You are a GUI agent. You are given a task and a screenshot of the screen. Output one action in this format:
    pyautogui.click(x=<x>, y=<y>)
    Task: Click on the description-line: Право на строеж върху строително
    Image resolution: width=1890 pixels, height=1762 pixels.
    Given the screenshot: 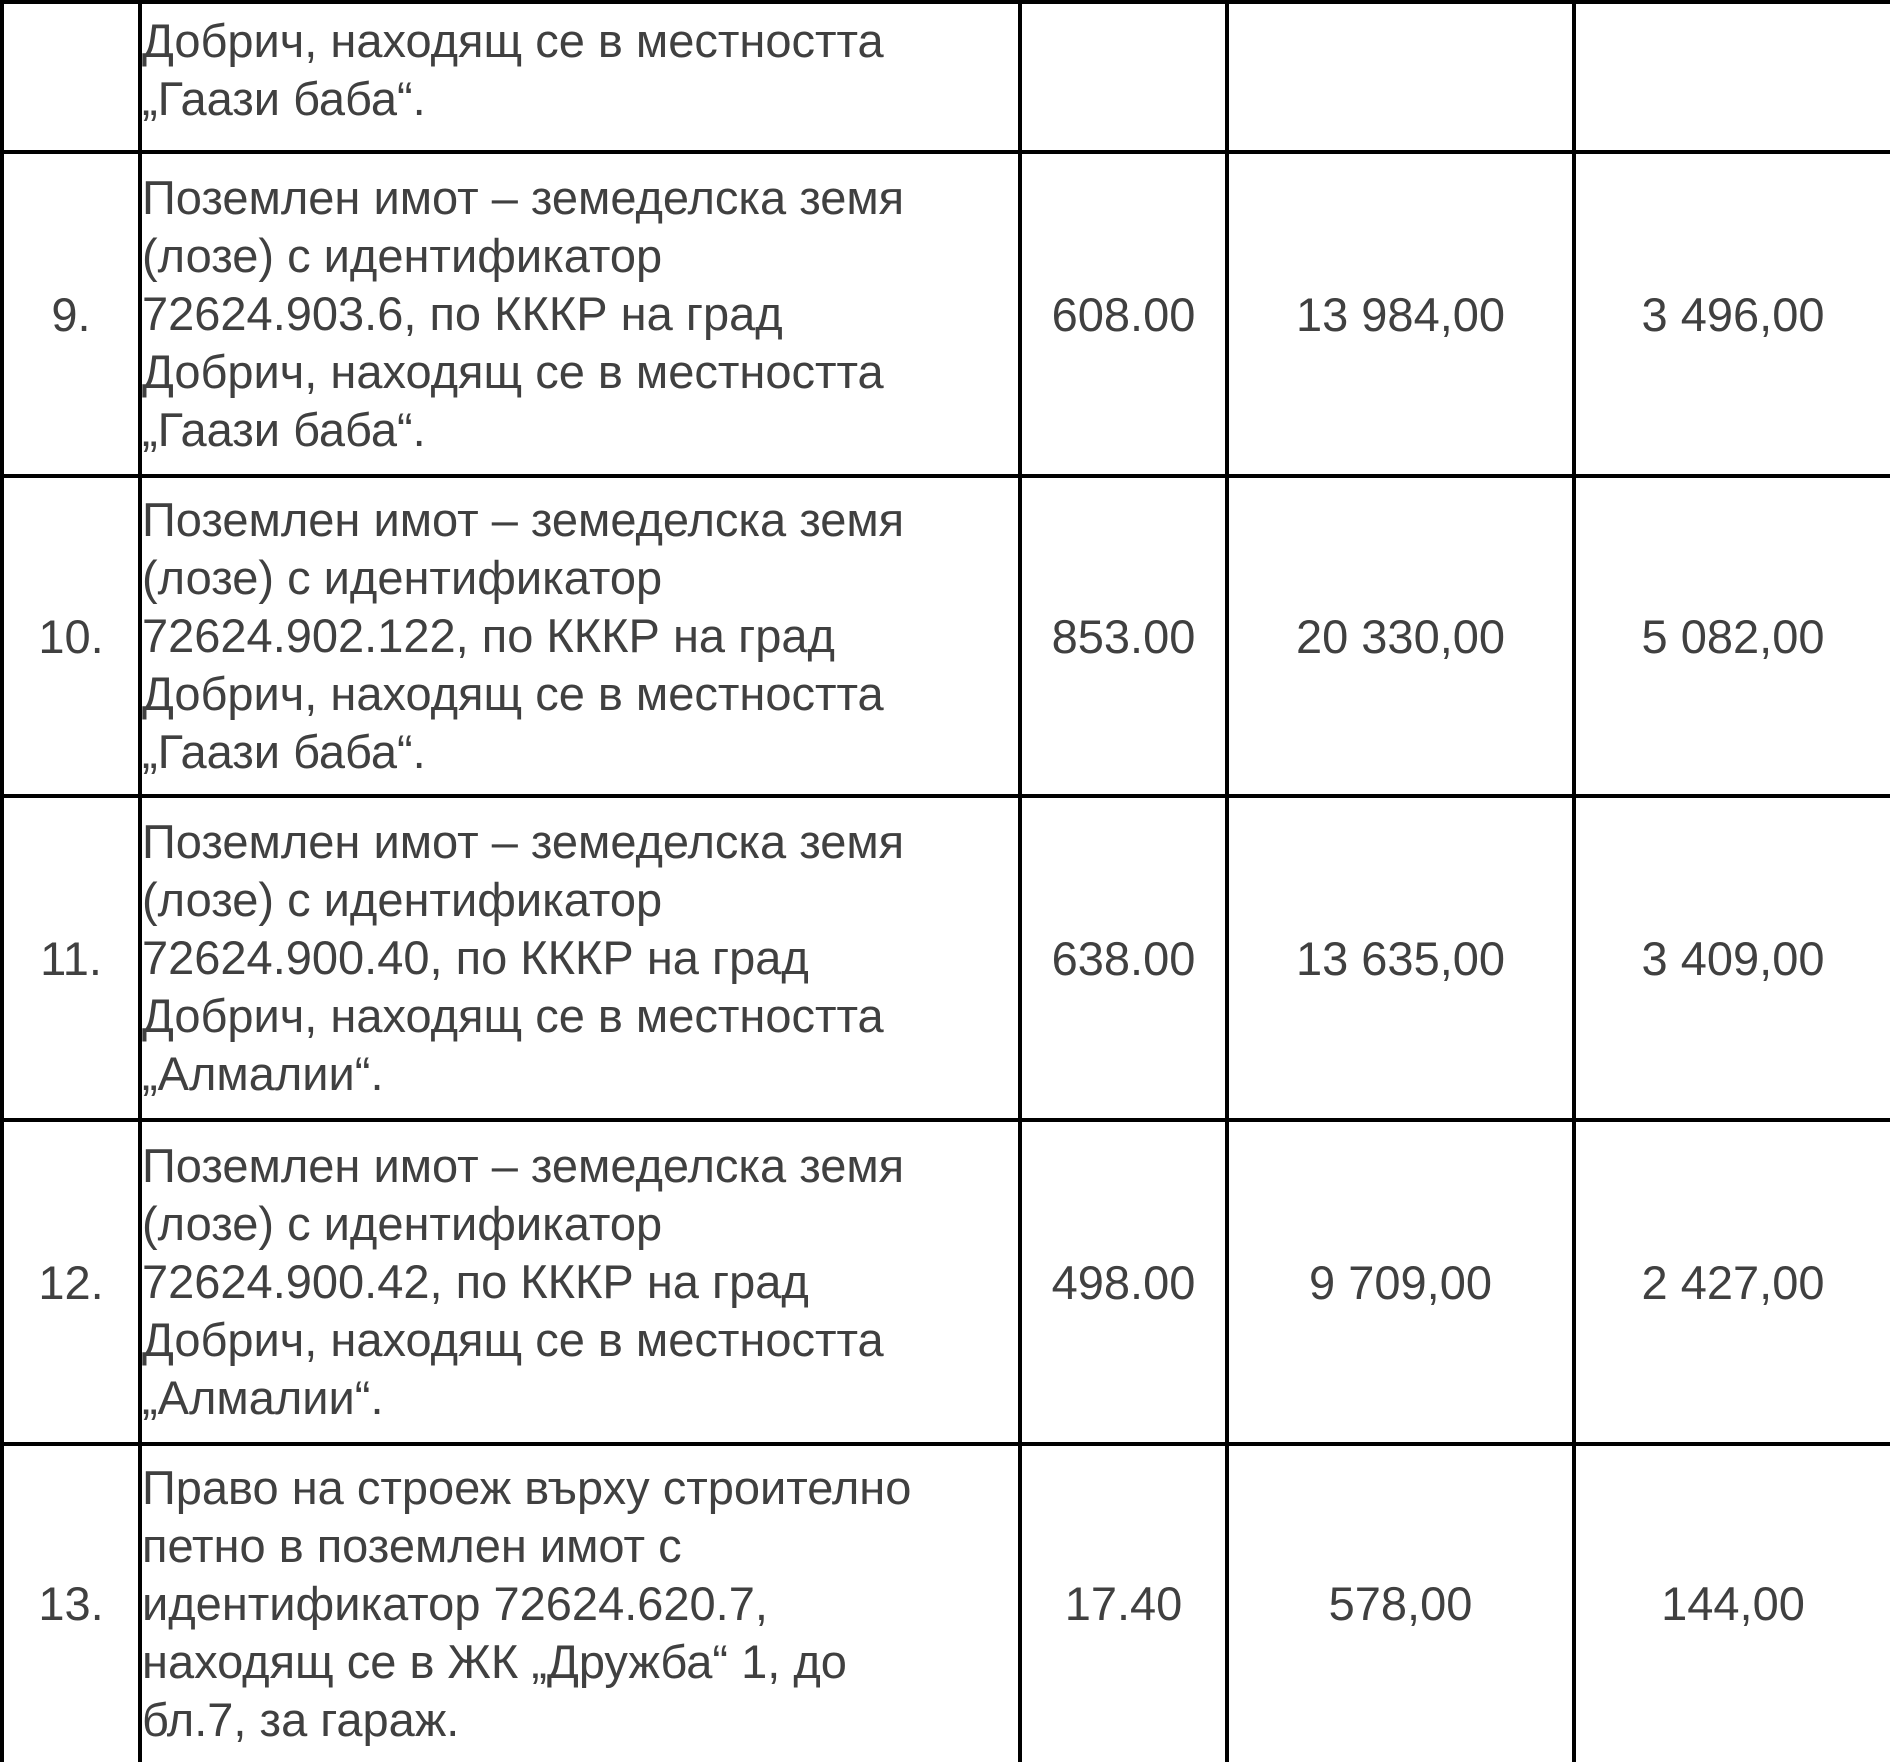 What is the action you would take?
    pyautogui.click(x=527, y=1487)
    